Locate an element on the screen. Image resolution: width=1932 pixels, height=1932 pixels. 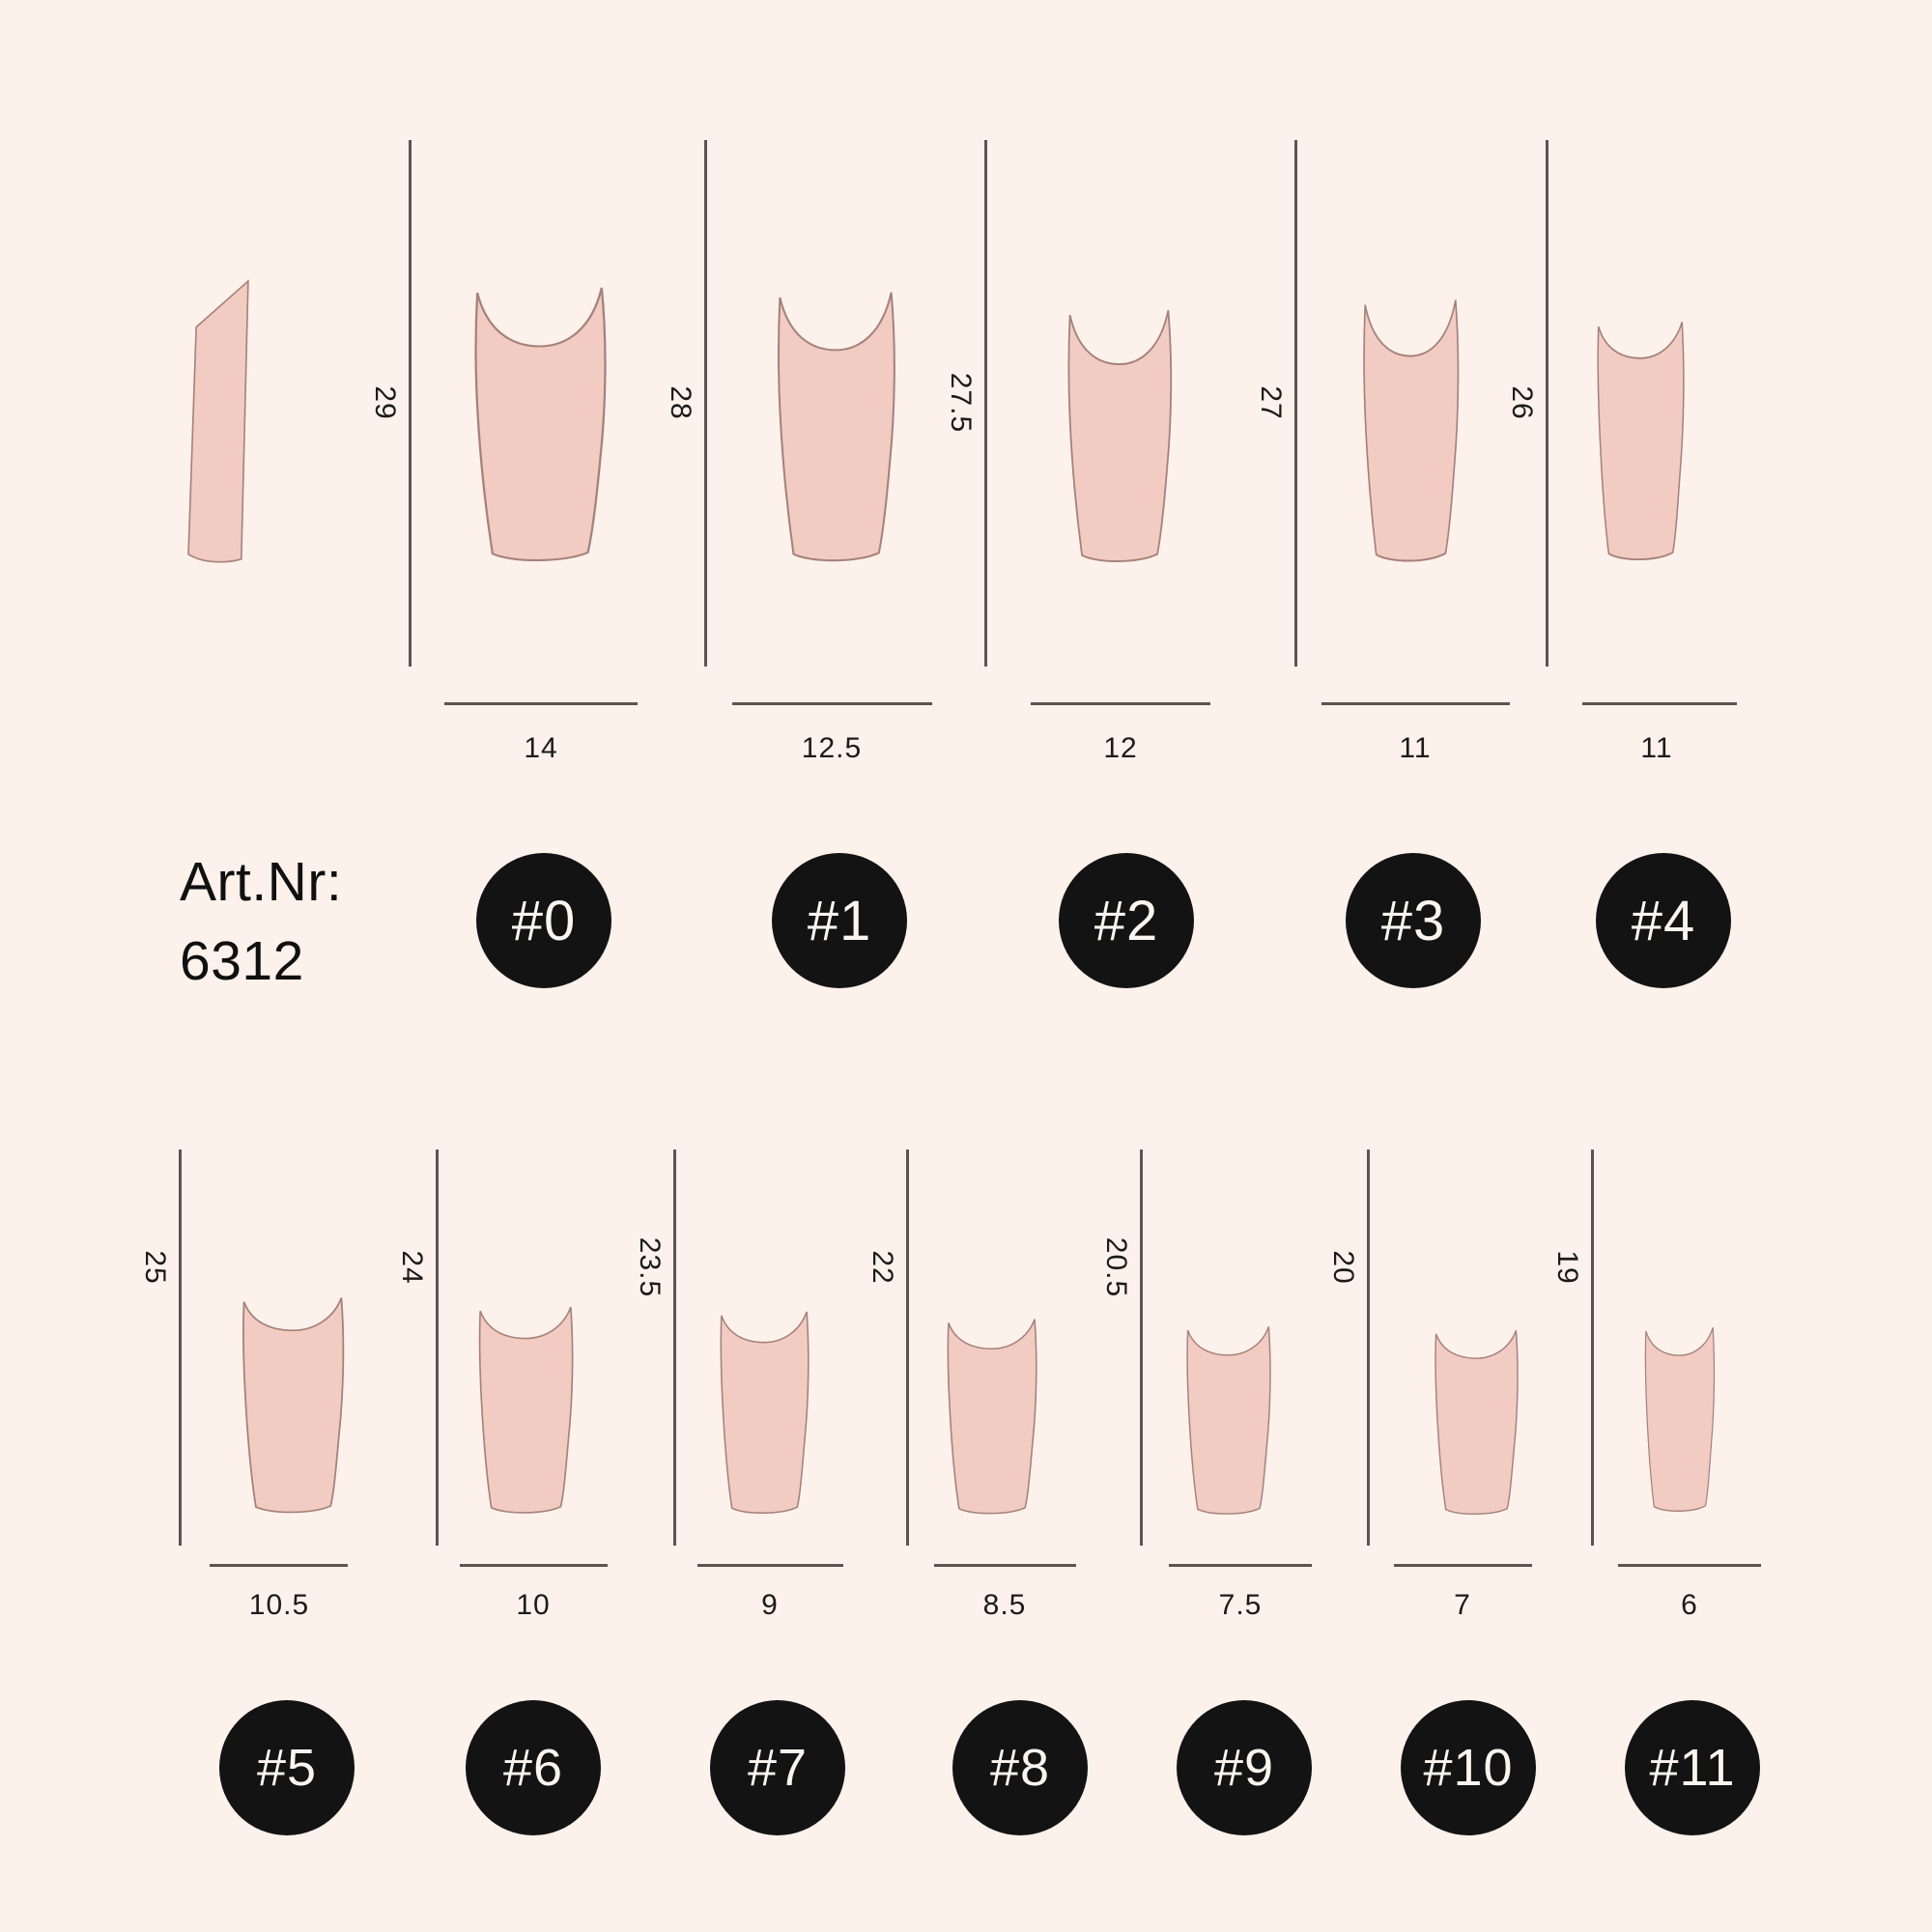
size-badge-5: #5 is located at coordinates (287, 1767).